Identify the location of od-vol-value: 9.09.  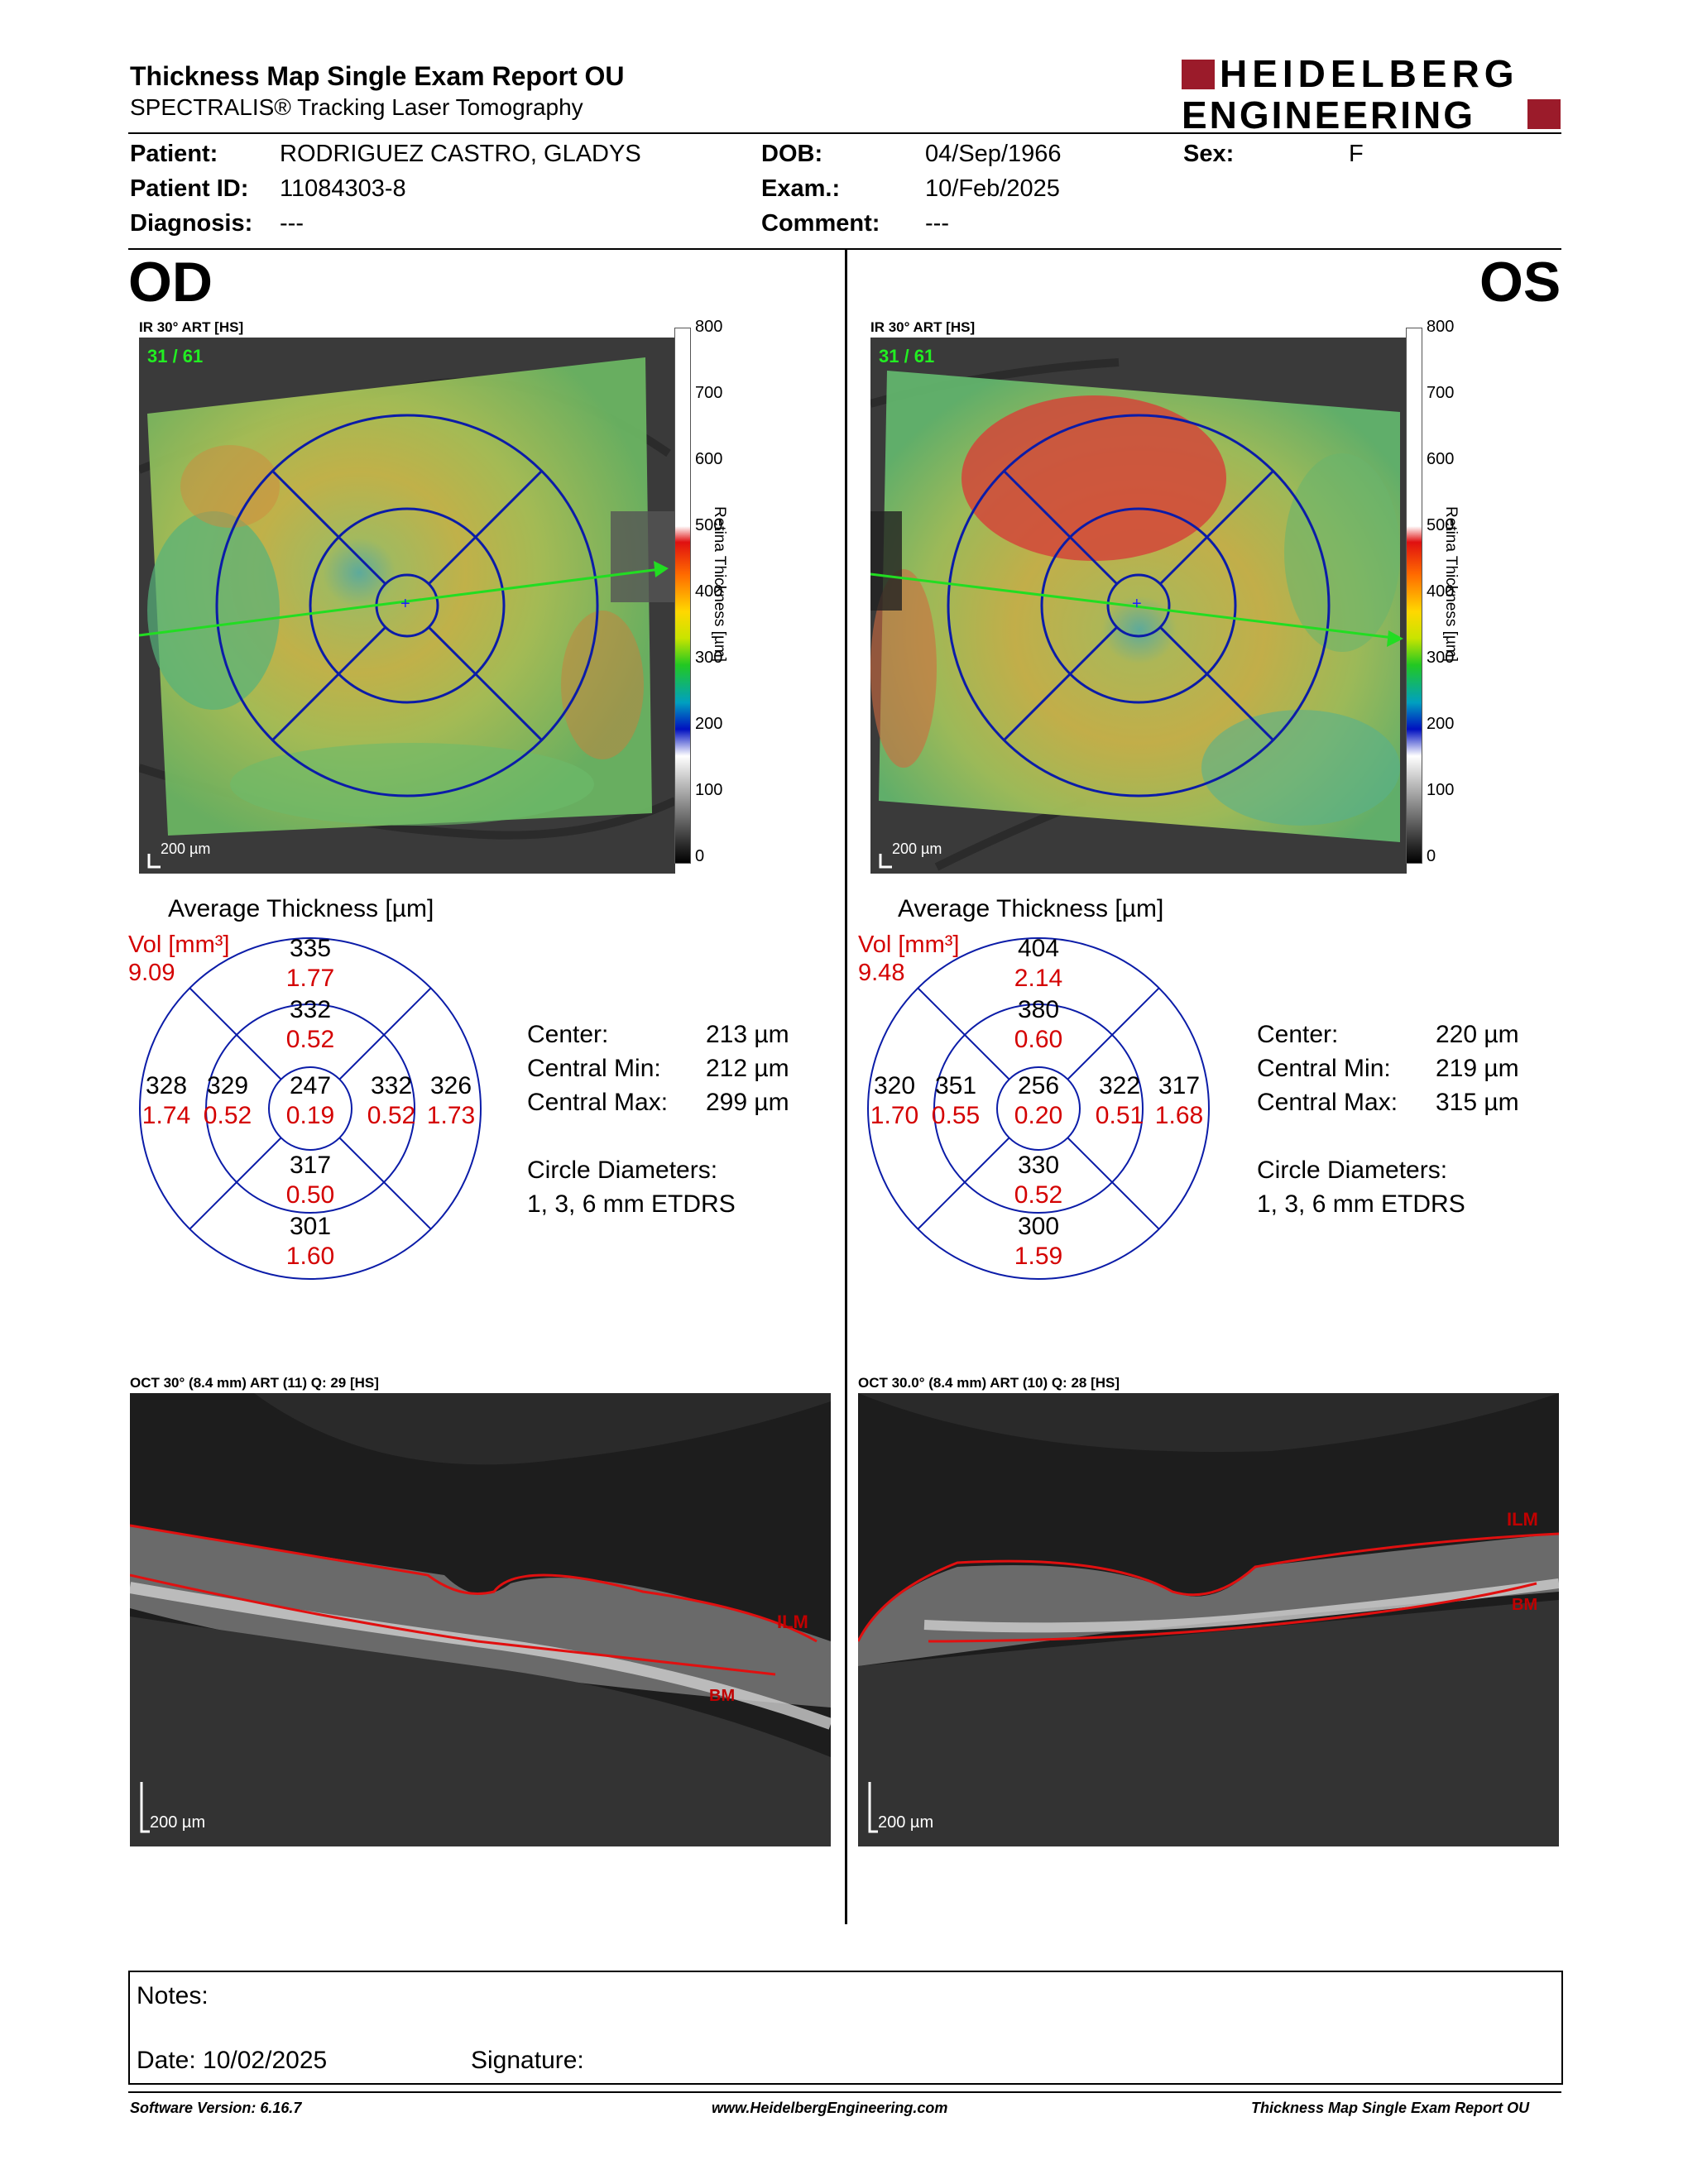
(151, 973).